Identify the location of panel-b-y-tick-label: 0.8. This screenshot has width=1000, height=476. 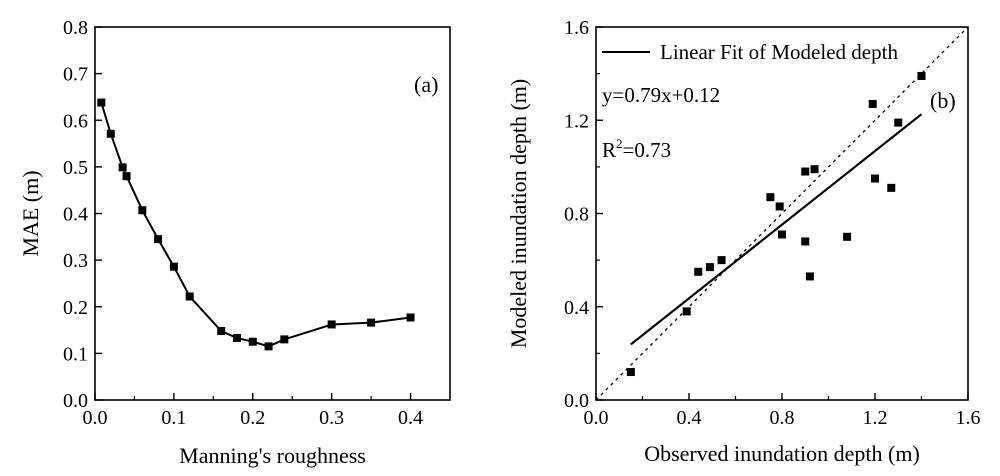
(576, 215).